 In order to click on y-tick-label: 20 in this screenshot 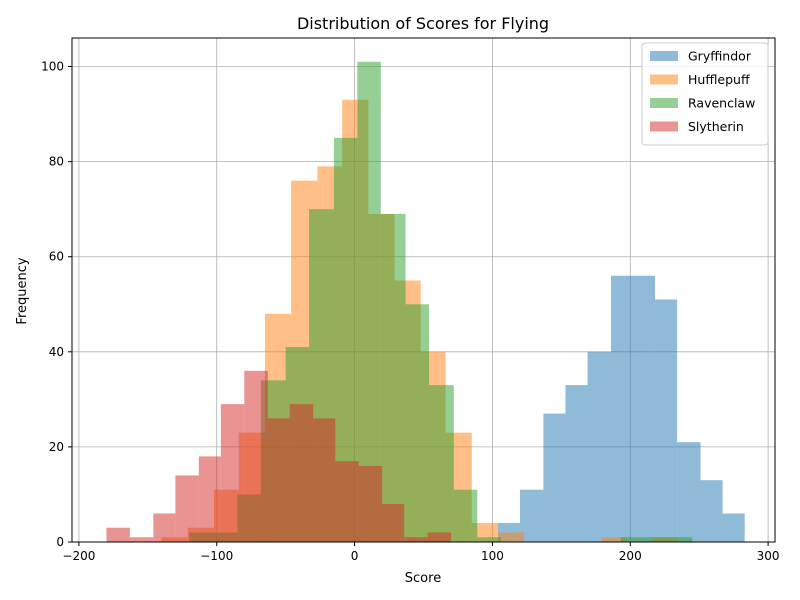, I will do `click(56, 447)`.